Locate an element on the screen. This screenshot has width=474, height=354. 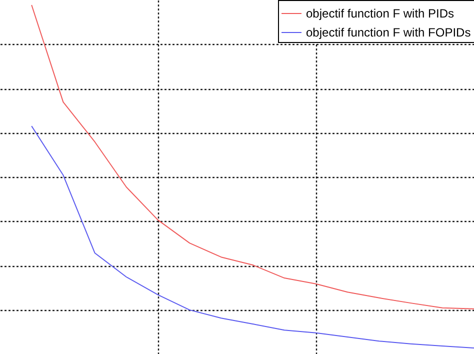
legend-label: objectif function F with PIDs is located at coordinates (380, 13).